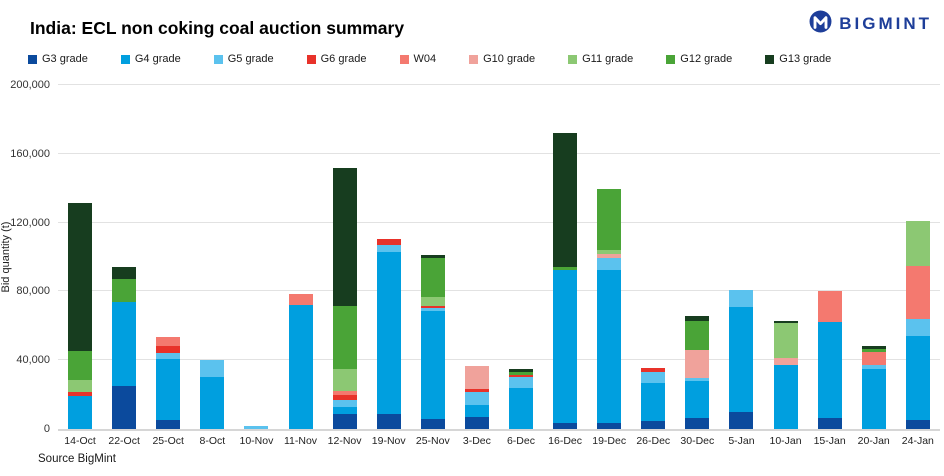 Image resolution: width=944 pixels, height=476 pixels. What do you see at coordinates (77, 459) in the screenshot?
I see `source-note: Source BigMint` at bounding box center [77, 459].